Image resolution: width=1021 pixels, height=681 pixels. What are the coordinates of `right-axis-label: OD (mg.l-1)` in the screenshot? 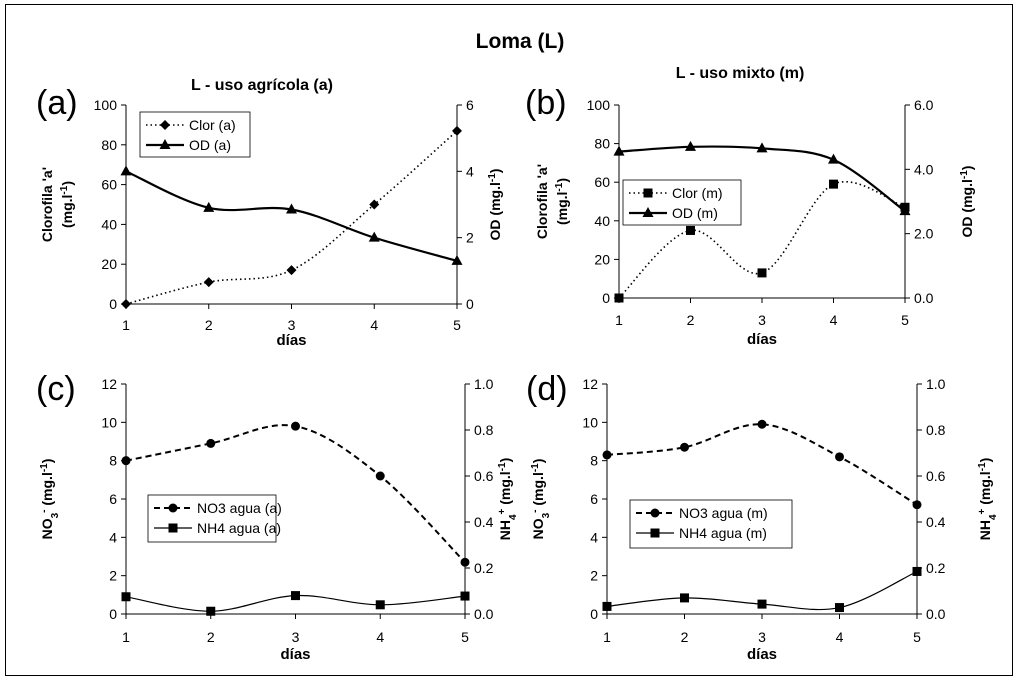 It's located at (967, 202).